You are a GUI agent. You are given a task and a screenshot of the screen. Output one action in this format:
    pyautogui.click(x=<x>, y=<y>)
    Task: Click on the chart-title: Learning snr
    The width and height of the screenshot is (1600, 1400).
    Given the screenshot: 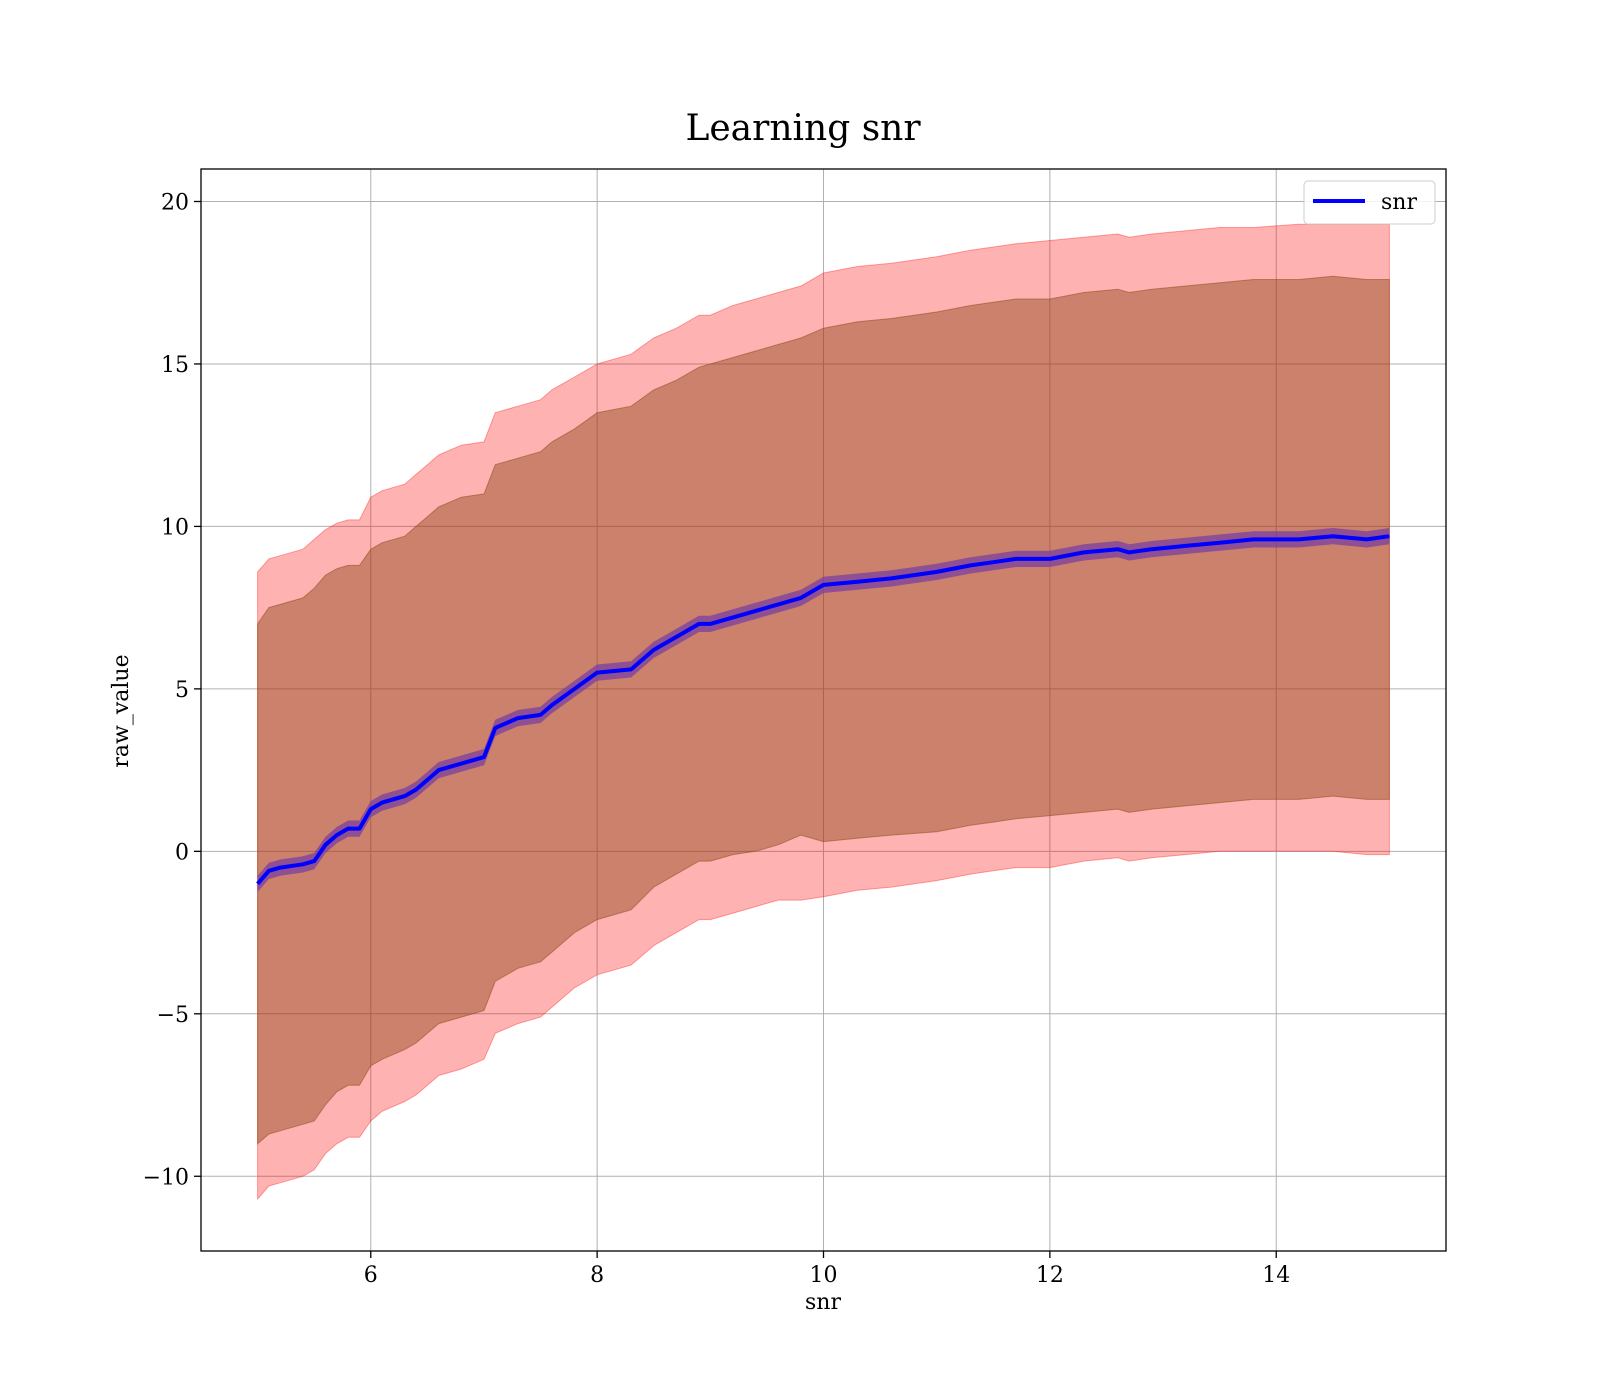 What is the action you would take?
    pyautogui.click(x=803, y=128)
    